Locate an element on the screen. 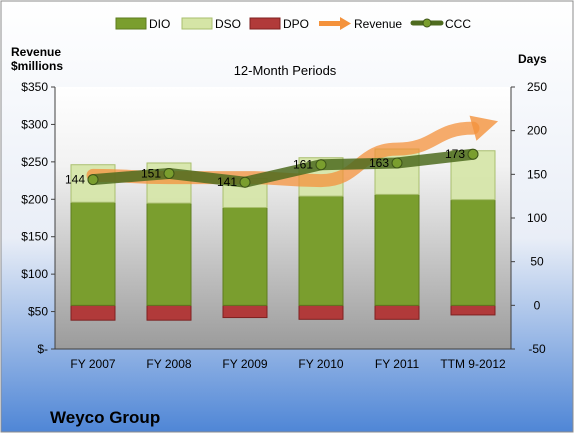 Image resolution: width=574 pixels, height=433 pixels. left-tick-label: $100 is located at coordinates (34, 274).